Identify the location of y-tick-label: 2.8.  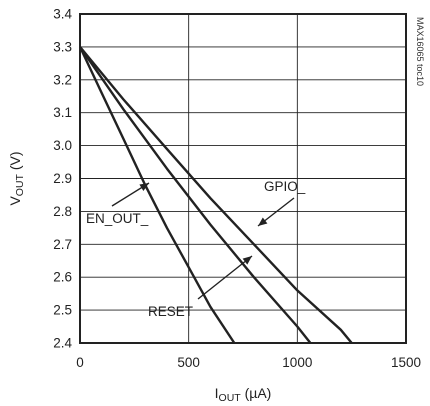
(62, 211).